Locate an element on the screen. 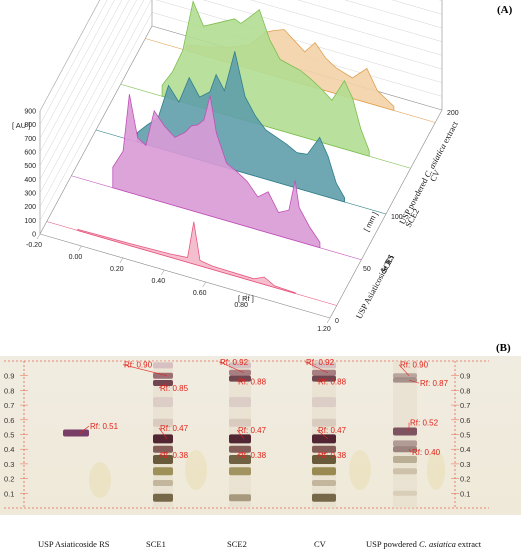  y-axis-ticks: 0 100 200 300 400 500 600 700 800 900 is located at coordinates (30, 174).